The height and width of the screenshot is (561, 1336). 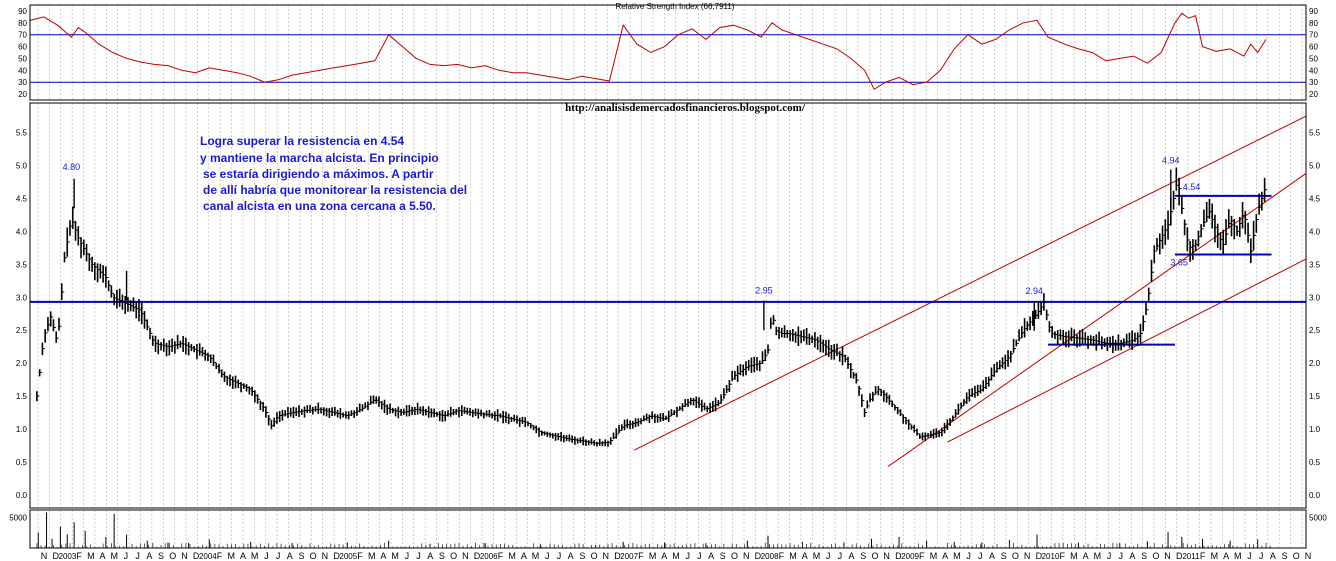 I want to click on x-tick-label: 2008, so click(x=770, y=556).